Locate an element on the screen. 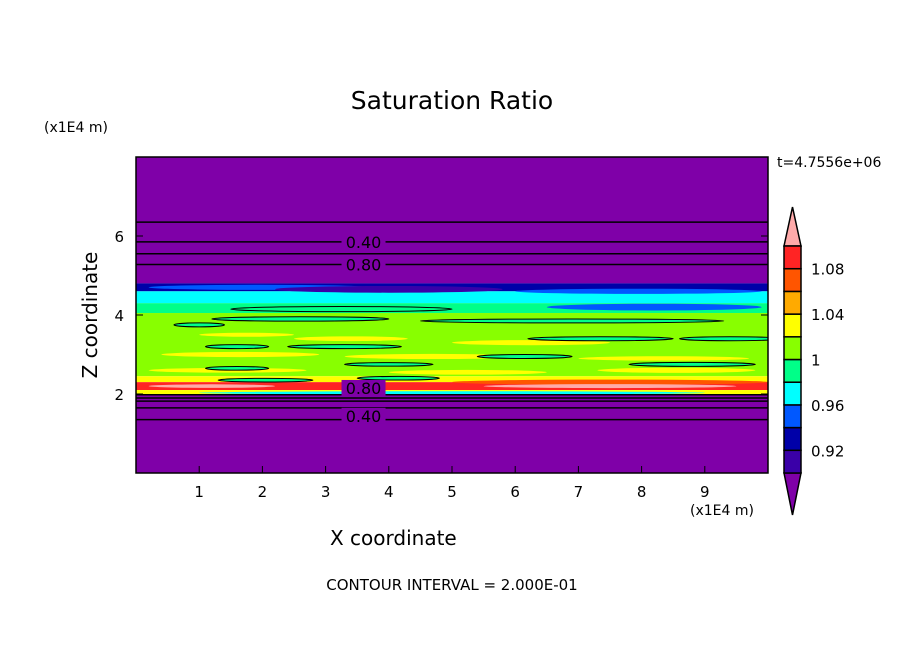 The width and height of the screenshot is (904, 654). y-tick-label: 2 is located at coordinates (119, 395).